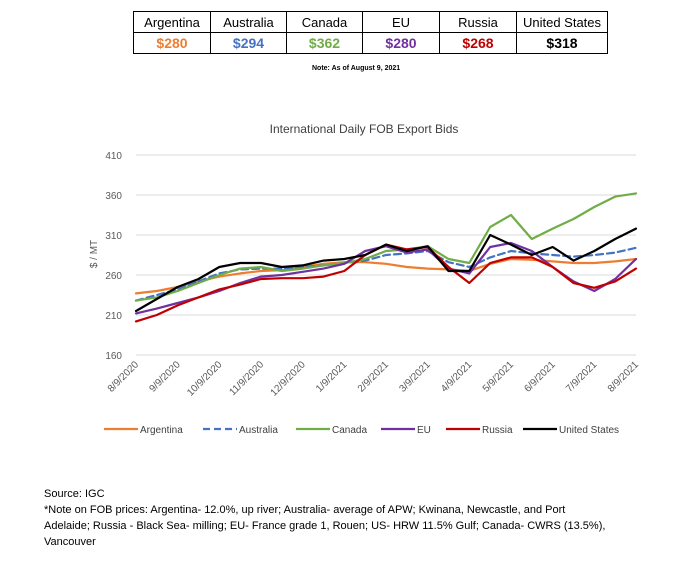  Describe the element at coordinates (258, 430) in the screenshot. I see `legend-label: Australia` at that location.